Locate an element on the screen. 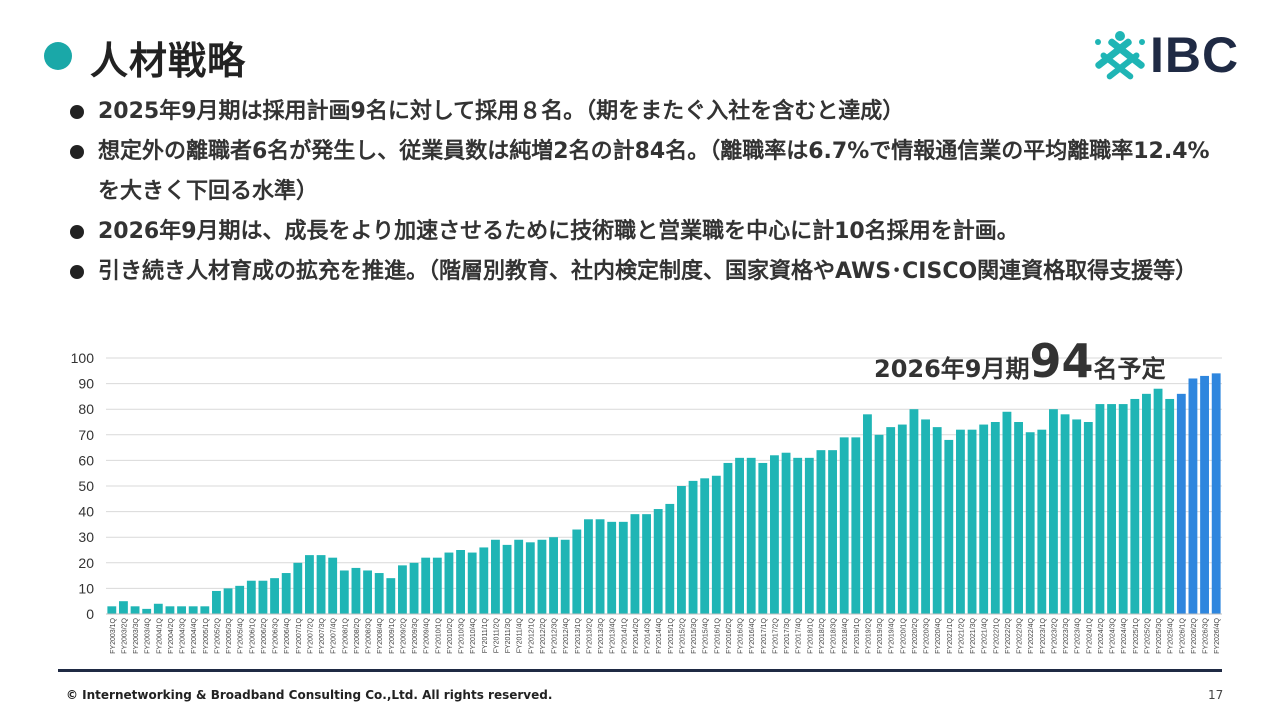 This screenshot has height=720, width=1280. x-tick-label: FY2004/2Q is located at coordinates (171, 635).